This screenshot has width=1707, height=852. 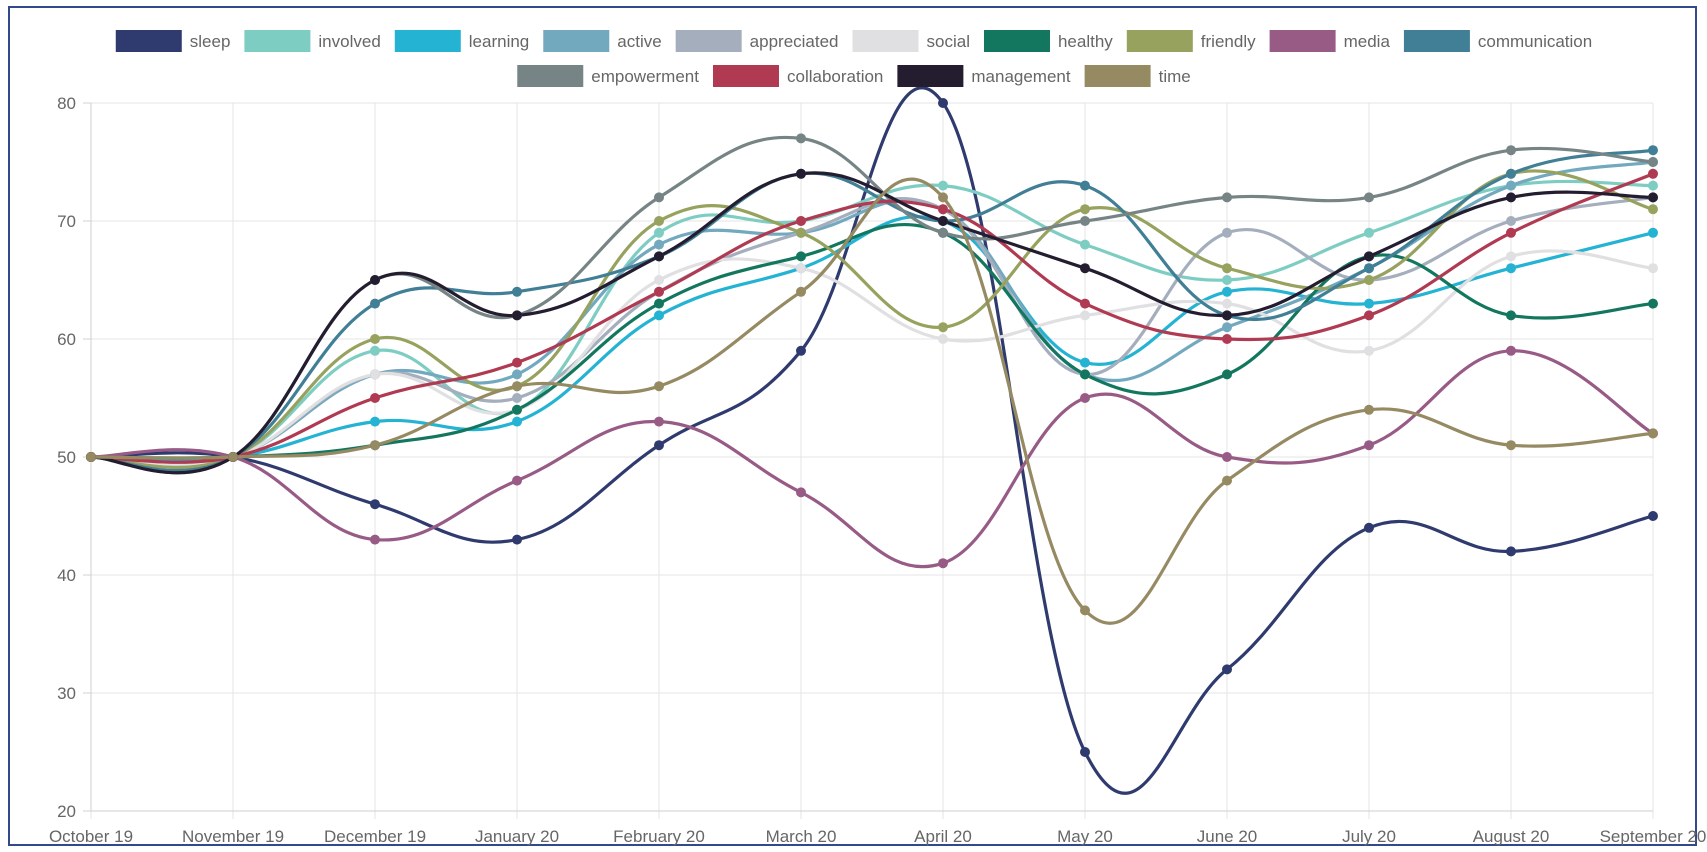 I want to click on legend-swatch-media, so click(x=1302, y=41).